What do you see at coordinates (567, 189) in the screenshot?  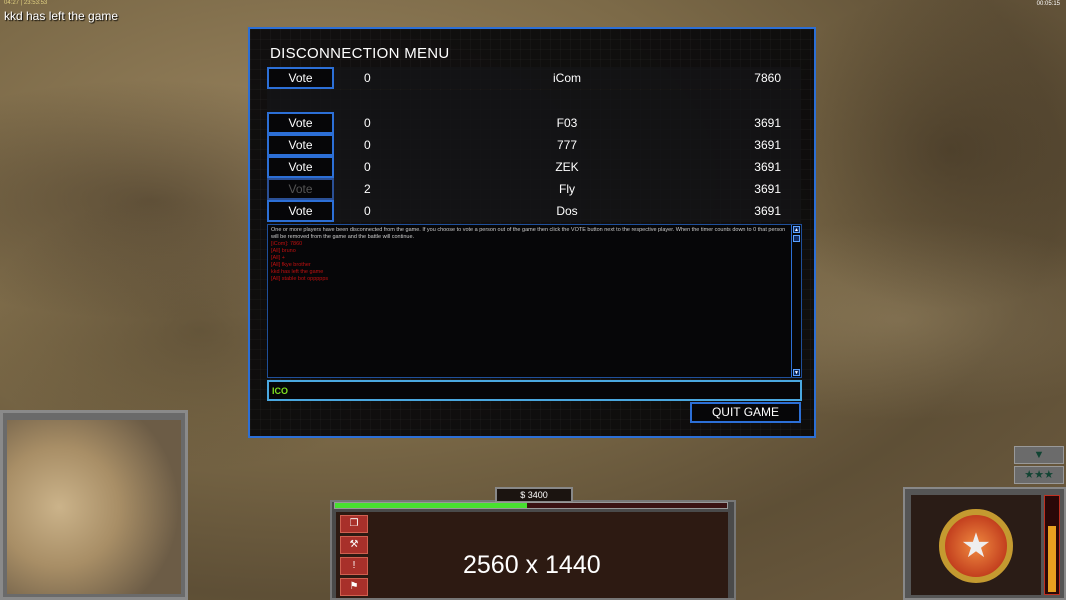 I see `player-name: Fly` at bounding box center [567, 189].